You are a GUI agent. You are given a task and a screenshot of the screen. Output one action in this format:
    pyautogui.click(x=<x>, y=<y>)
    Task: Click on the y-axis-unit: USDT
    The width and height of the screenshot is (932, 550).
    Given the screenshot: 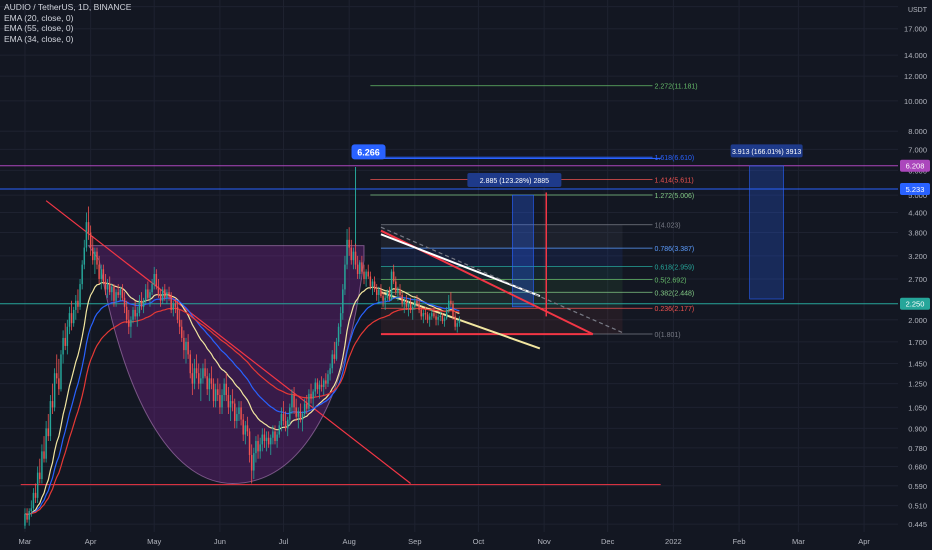 What is the action you would take?
    pyautogui.click(x=918, y=10)
    